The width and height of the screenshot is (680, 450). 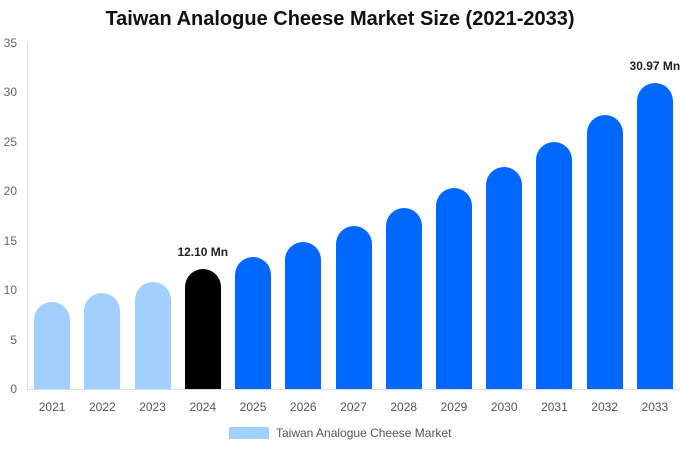 What do you see at coordinates (554, 265) in the screenshot?
I see `bar-2031` at bounding box center [554, 265].